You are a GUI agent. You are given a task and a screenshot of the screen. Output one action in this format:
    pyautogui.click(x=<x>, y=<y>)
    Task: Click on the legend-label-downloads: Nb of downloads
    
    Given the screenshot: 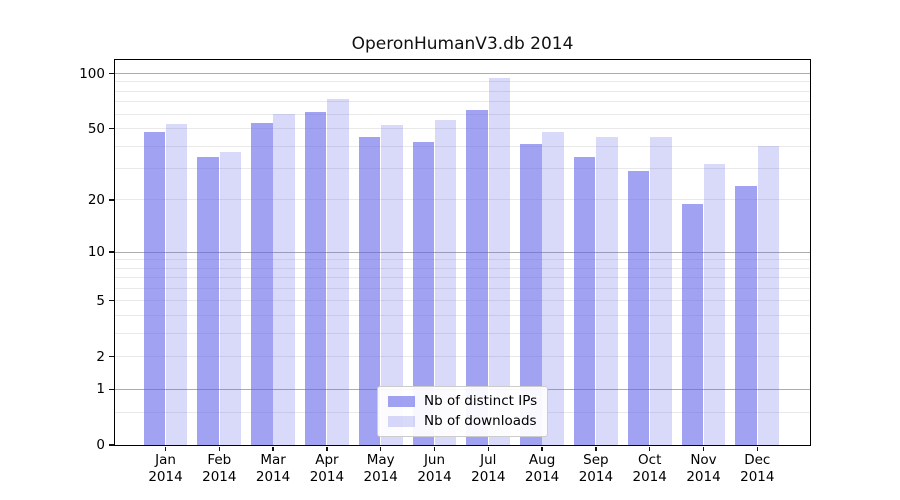 What is the action you would take?
    pyautogui.click(x=480, y=421)
    